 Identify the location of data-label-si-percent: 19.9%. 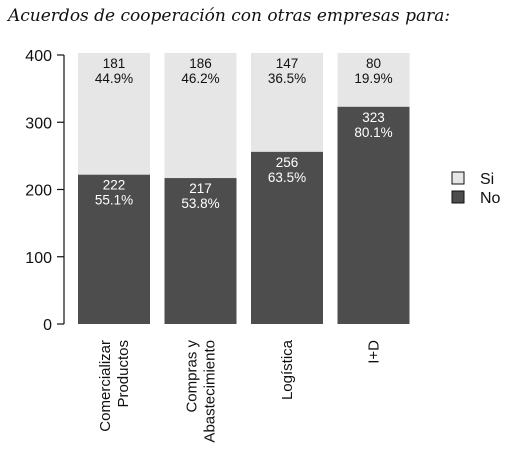
(373, 78).